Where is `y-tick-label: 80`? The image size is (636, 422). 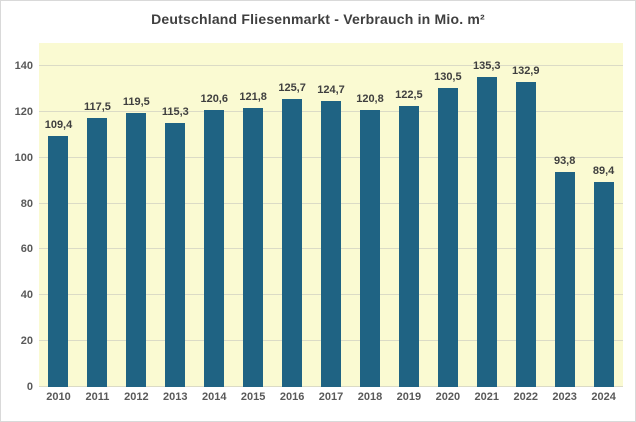 y-tick-label: 80 is located at coordinates (26, 203).